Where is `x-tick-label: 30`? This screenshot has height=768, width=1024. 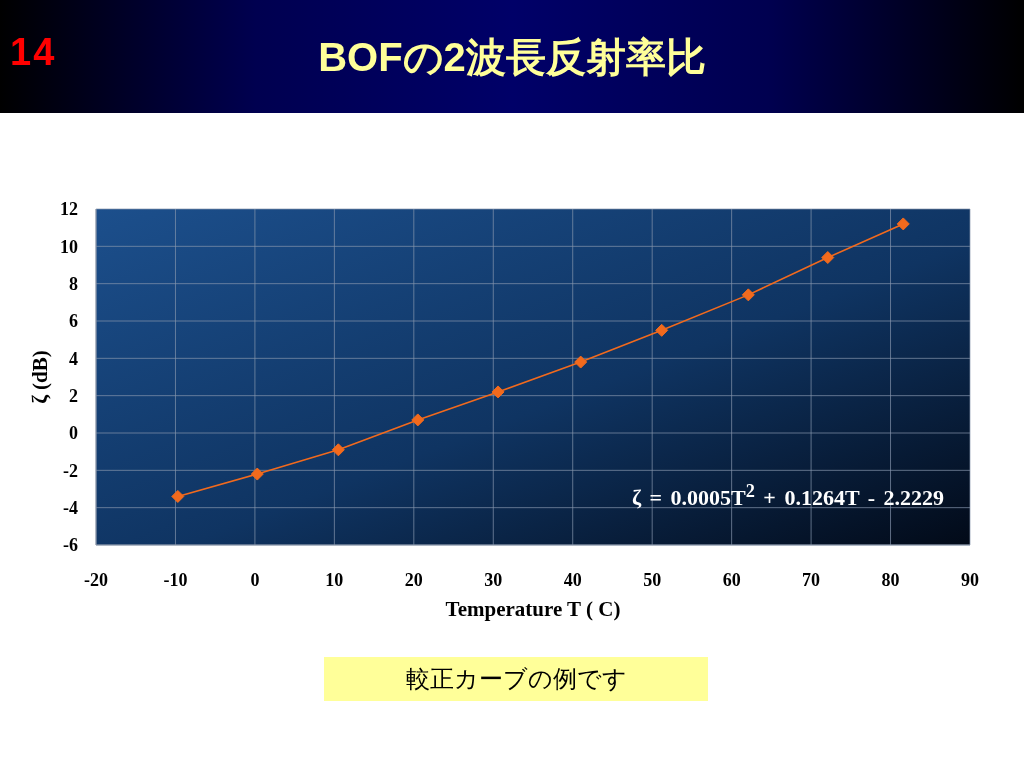
x-tick-label: 30 is located at coordinates (493, 579).